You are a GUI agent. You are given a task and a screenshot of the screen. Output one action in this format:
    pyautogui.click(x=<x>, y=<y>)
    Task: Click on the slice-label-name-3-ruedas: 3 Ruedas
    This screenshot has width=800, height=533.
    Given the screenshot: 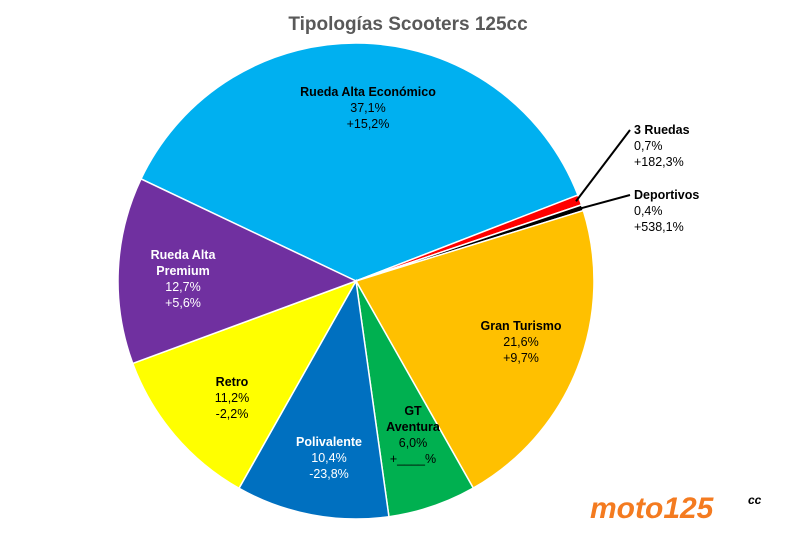 What is the action you would take?
    pyautogui.click(x=662, y=130)
    